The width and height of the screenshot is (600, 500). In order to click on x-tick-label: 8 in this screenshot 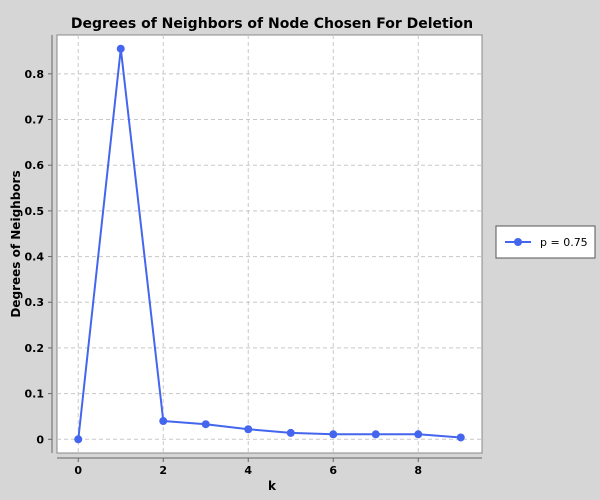, I will do `click(418, 470)`.